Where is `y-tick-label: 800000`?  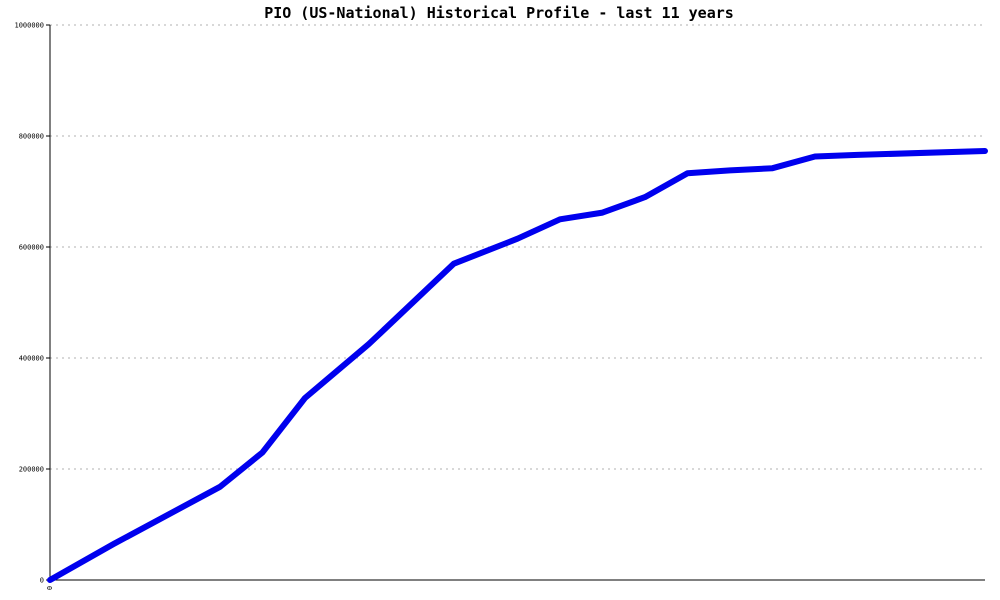
y-tick-label: 800000 is located at coordinates (31, 137).